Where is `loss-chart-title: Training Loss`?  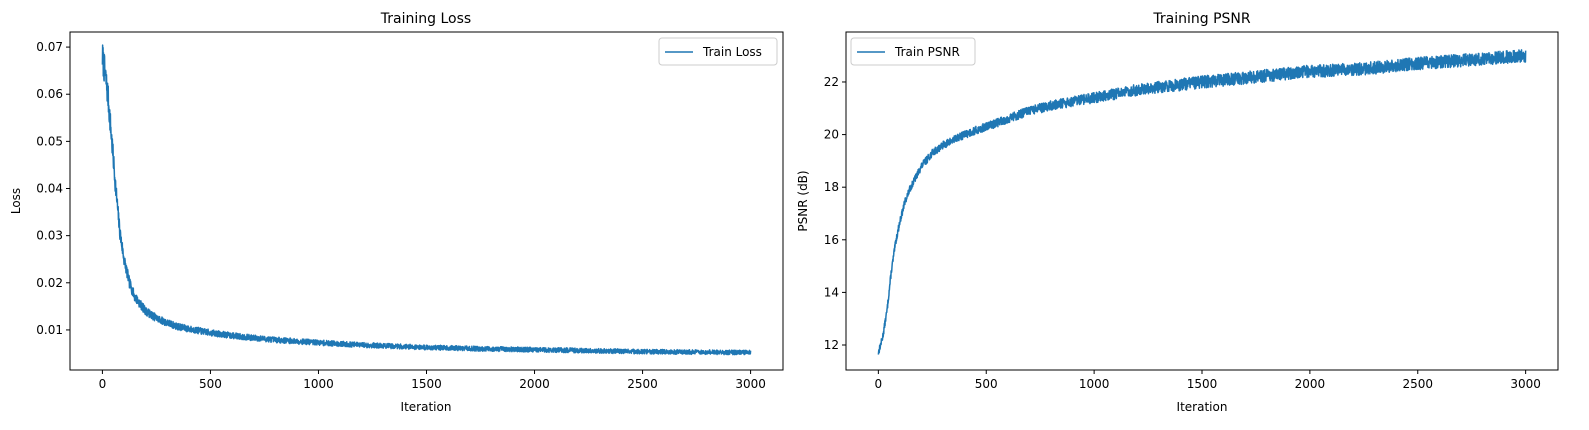
loss-chart-title: Training Loss is located at coordinates (425, 19).